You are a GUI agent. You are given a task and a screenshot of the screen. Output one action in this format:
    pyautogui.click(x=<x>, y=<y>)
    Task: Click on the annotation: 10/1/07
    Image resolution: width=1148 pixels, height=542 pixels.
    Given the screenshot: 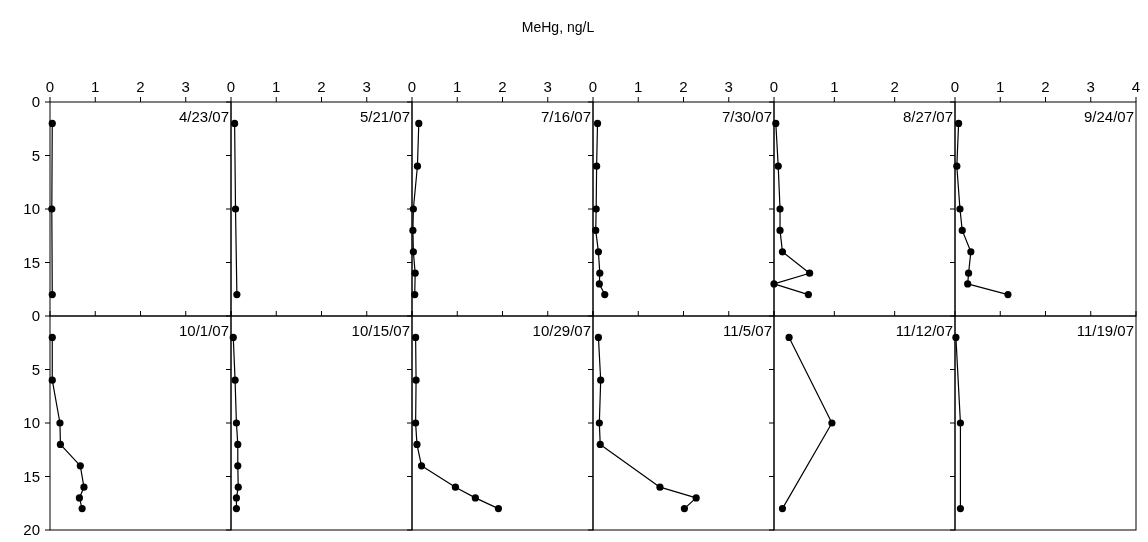 What is the action you would take?
    pyautogui.click(x=203, y=330)
    